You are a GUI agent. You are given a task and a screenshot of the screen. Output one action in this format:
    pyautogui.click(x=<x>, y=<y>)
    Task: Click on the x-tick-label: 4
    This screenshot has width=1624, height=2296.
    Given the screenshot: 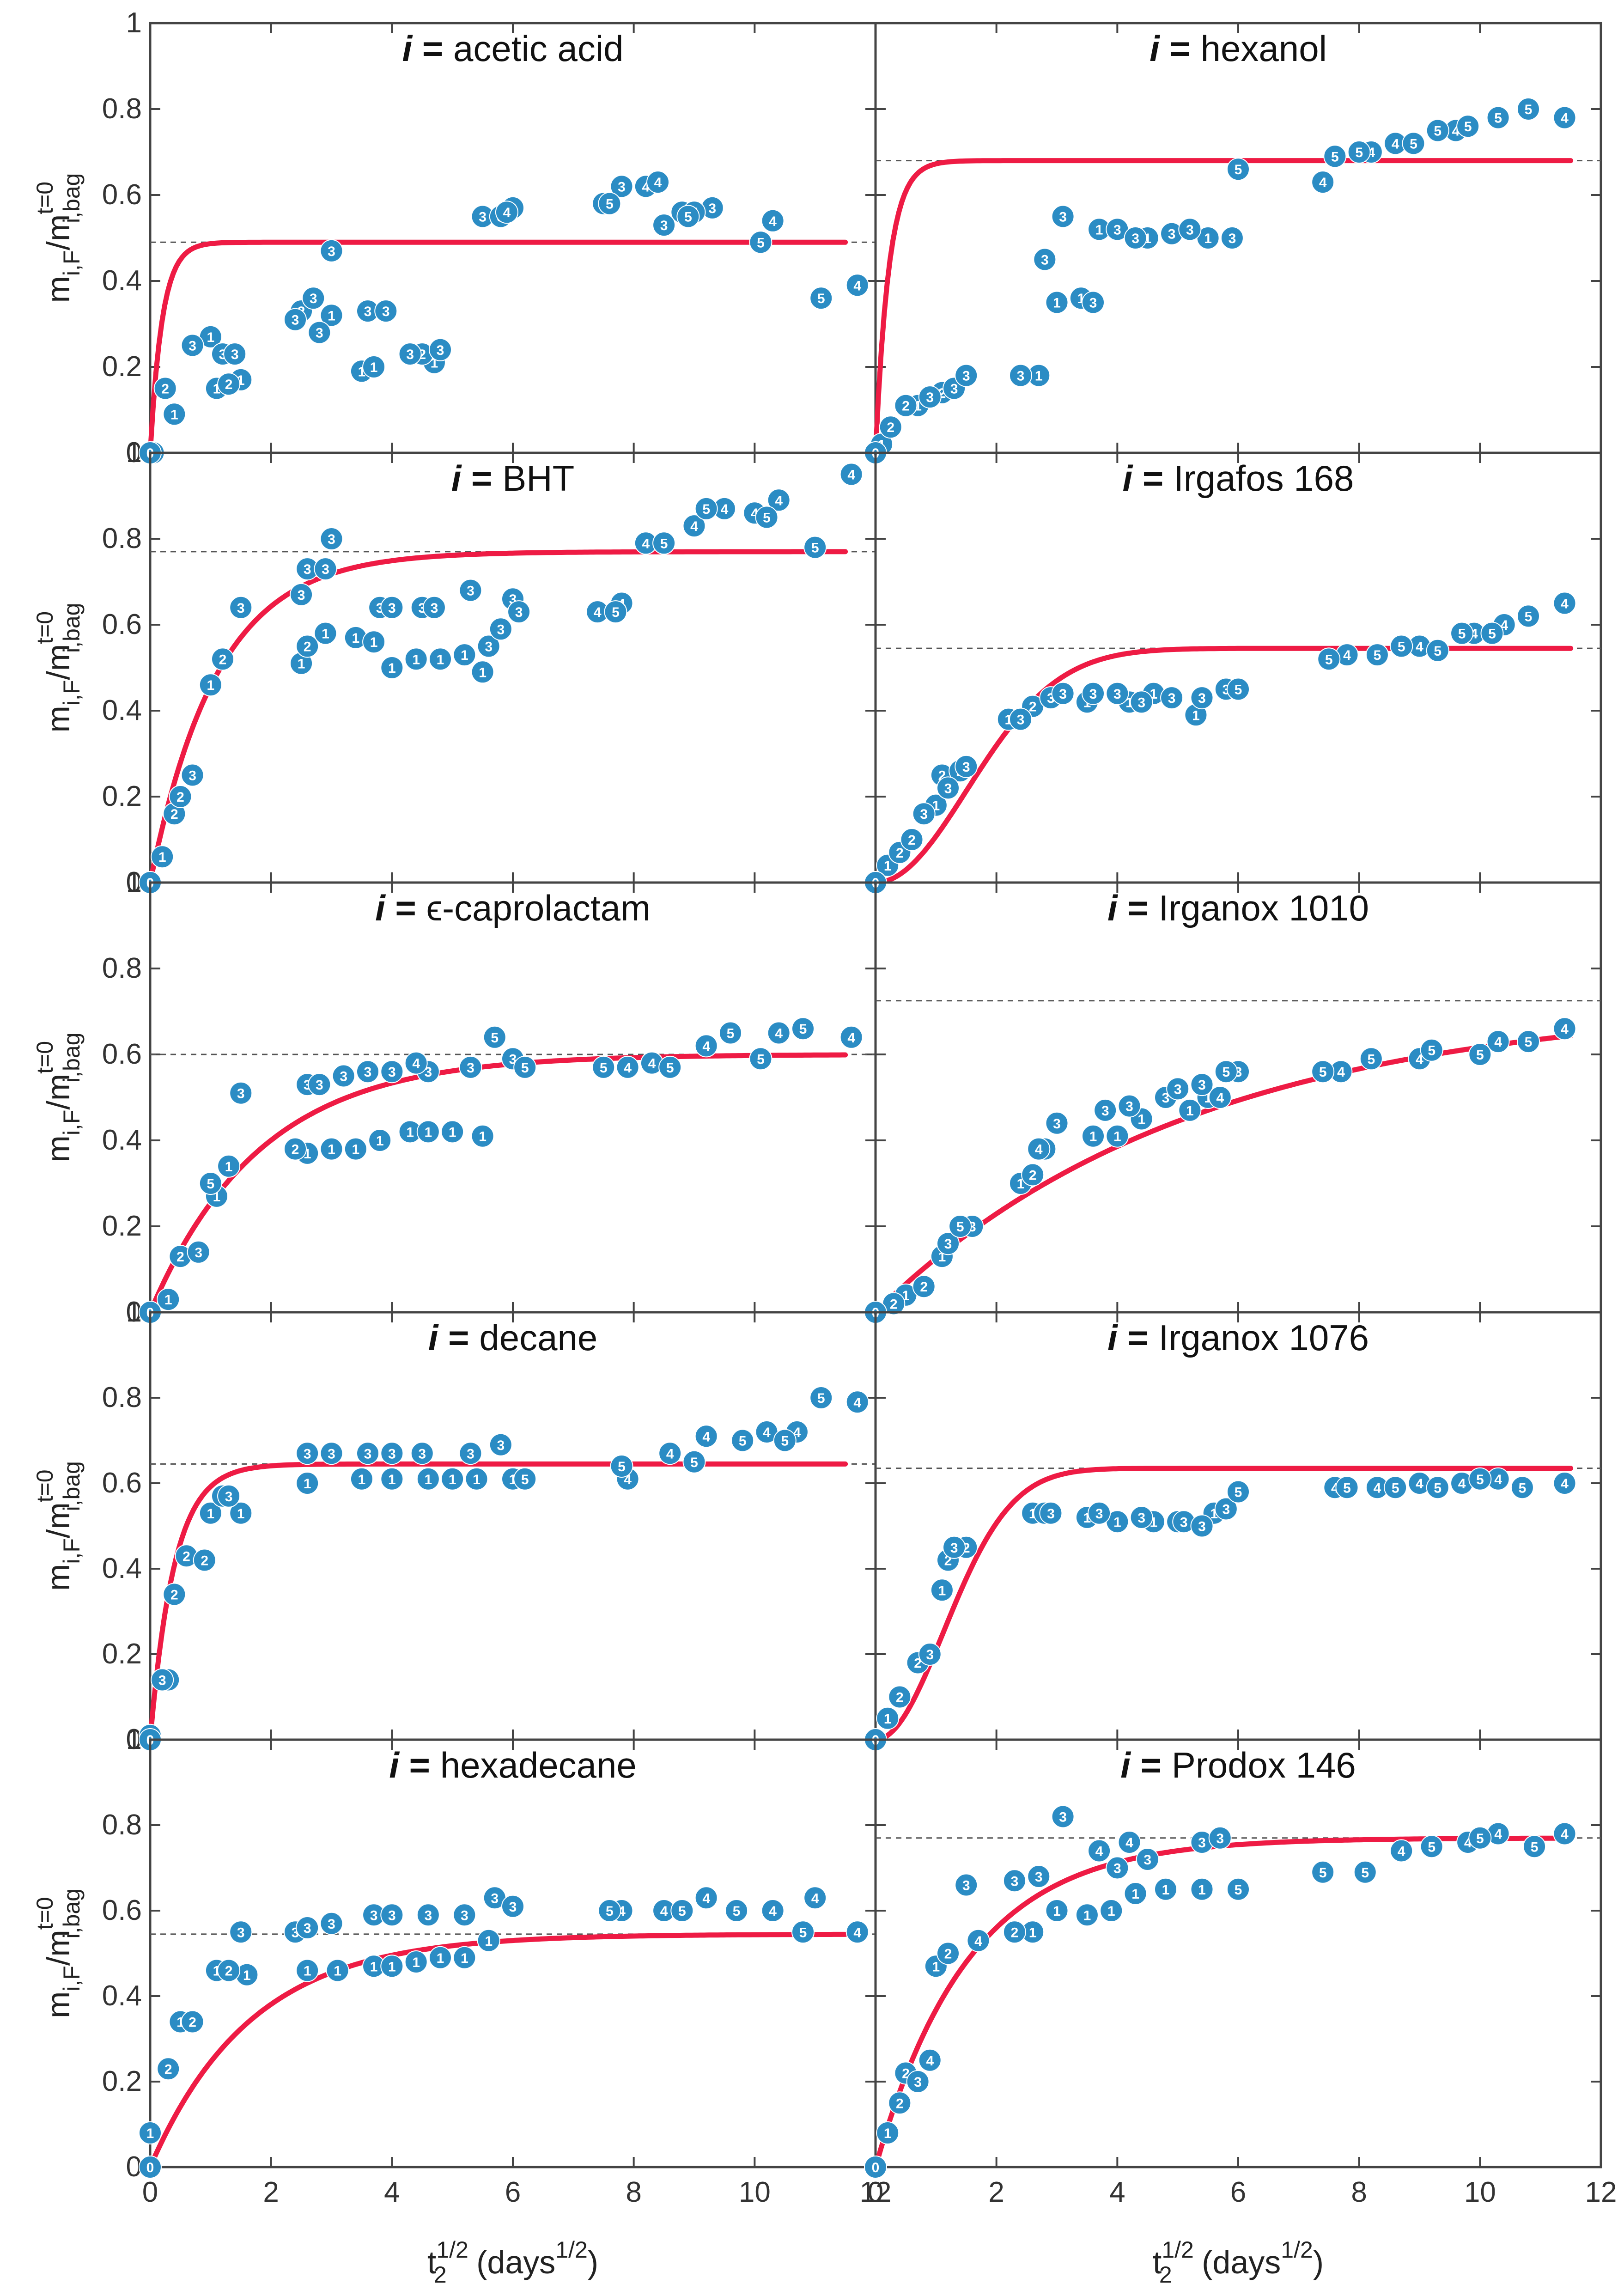 What is the action you would take?
    pyautogui.click(x=392, y=2192)
    